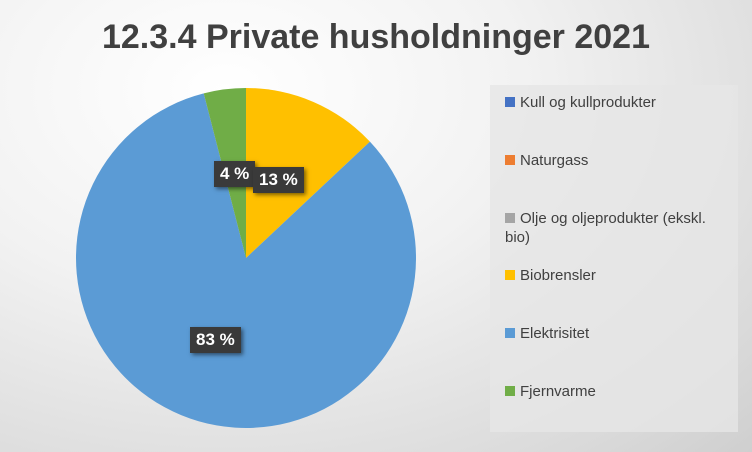  I want to click on legend-label: Kull og kullprodukter, so click(588, 102).